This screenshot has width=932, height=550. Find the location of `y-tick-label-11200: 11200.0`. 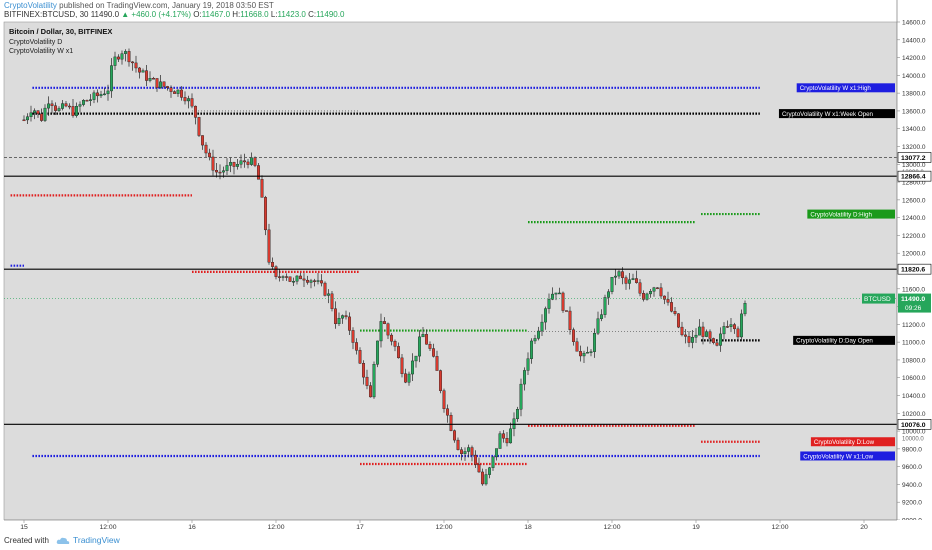

y-tick-label-11200: 11200.0 is located at coordinates (913, 325).